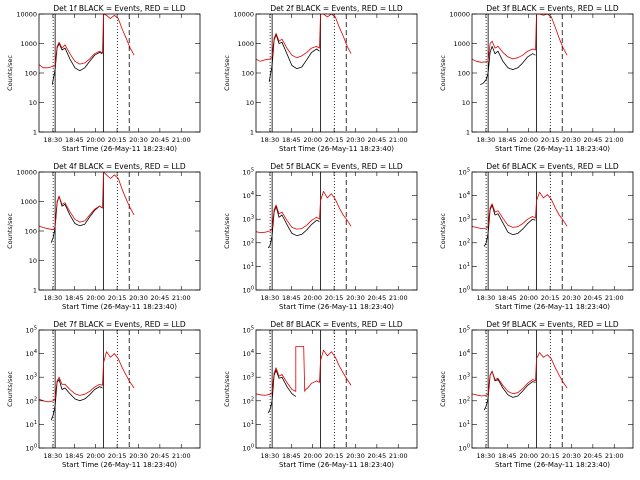  I want to click on panel-title: Det 1f BLACK = Events, RED = LLD, so click(119, 8).